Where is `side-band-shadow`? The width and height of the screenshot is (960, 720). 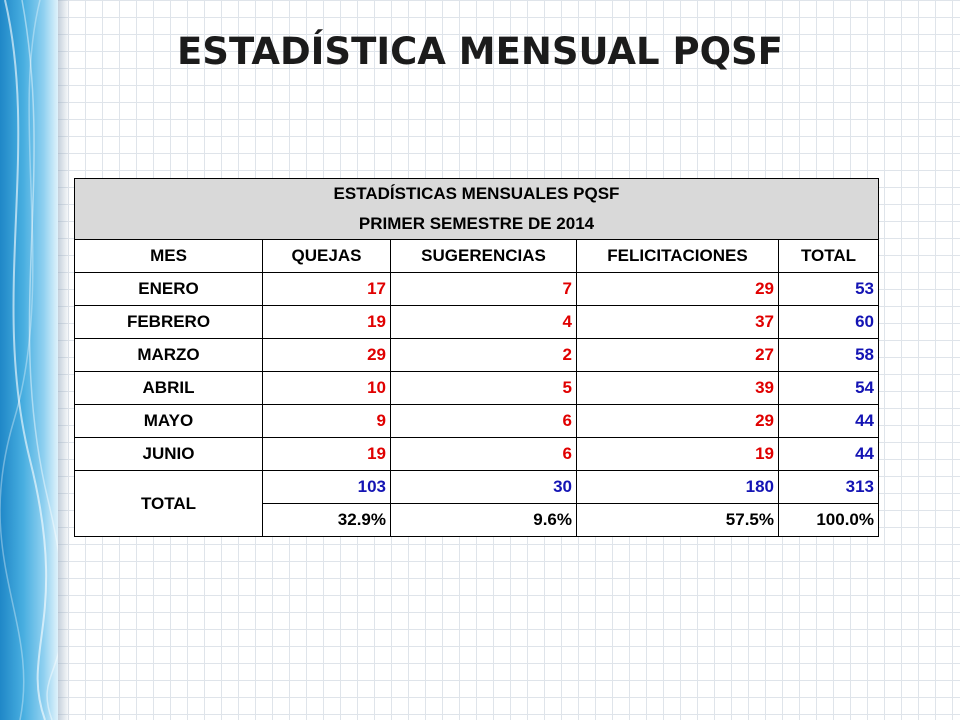
side-band-shadow is located at coordinates (64, 360).